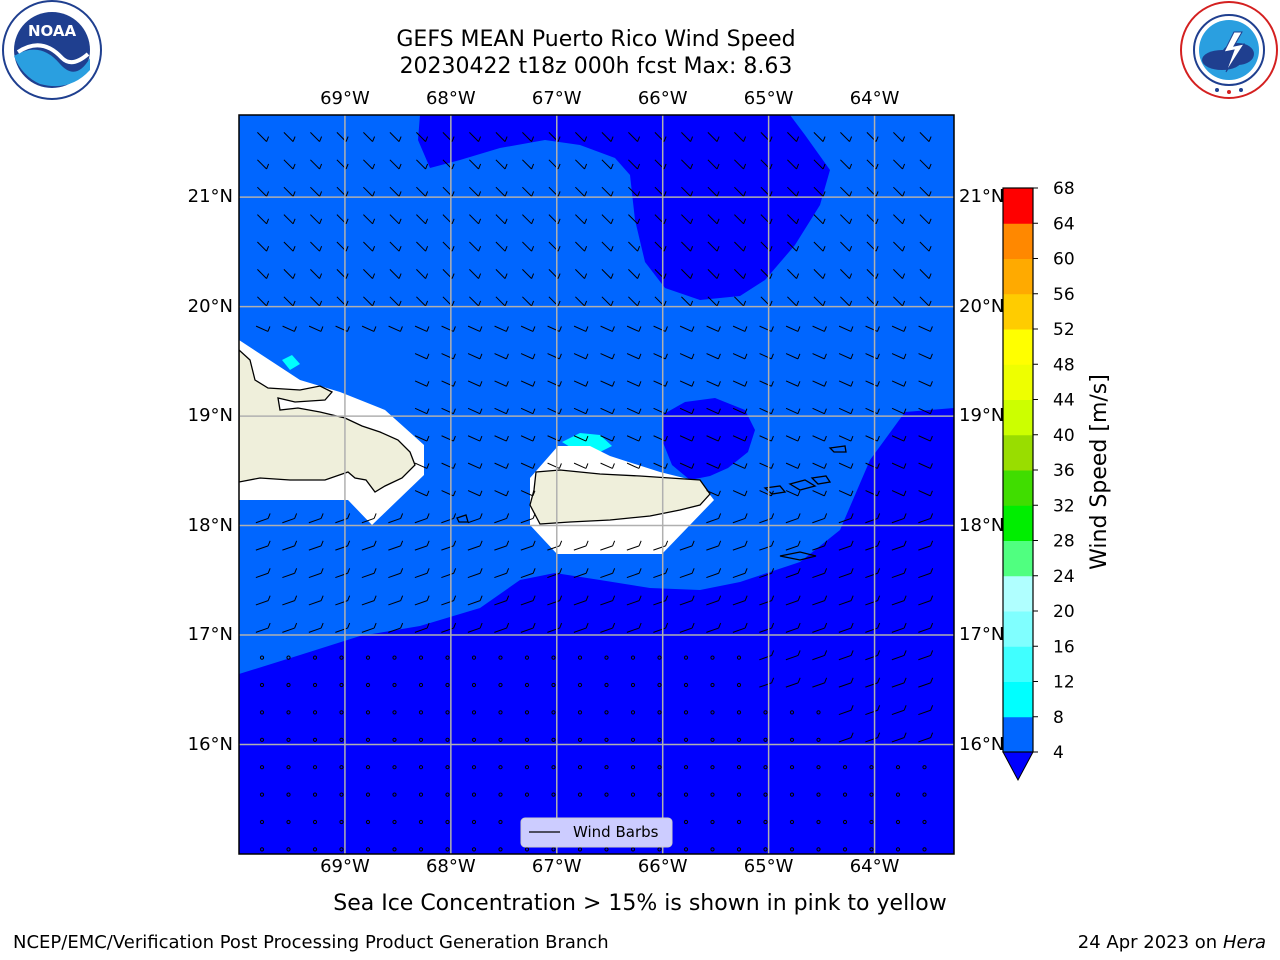 The height and width of the screenshot is (960, 1280). What do you see at coordinates (556, 98) in the screenshot?
I see `lon-top-label: 67°W` at bounding box center [556, 98].